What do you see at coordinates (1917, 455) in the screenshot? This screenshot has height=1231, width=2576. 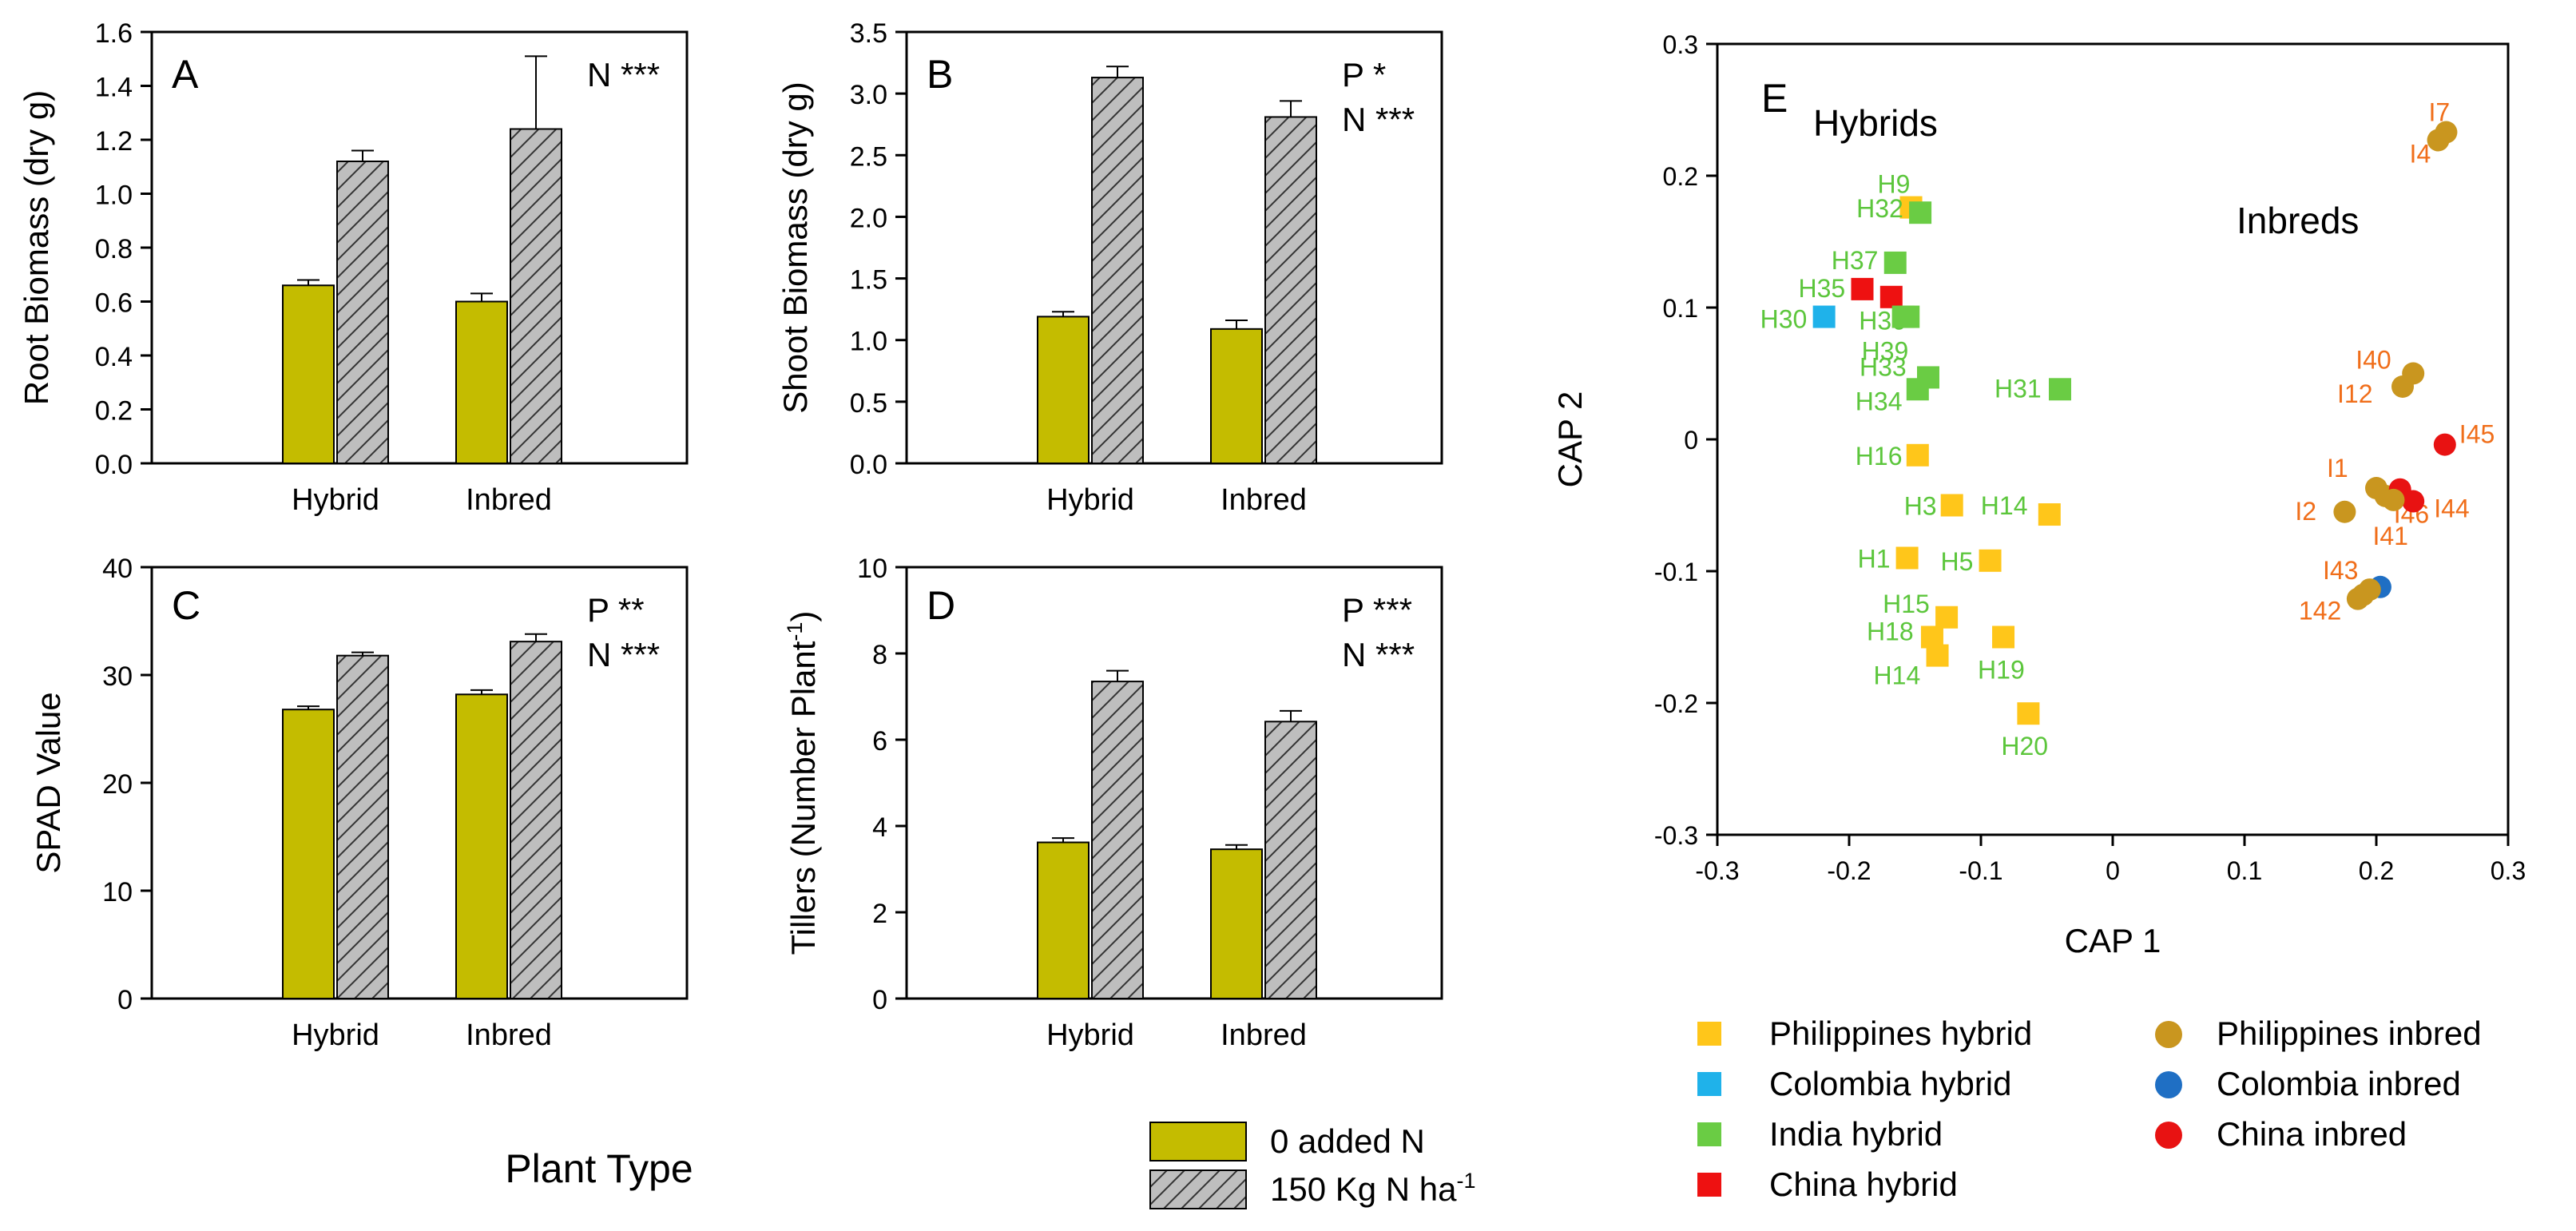 I see `point-h16` at bounding box center [1917, 455].